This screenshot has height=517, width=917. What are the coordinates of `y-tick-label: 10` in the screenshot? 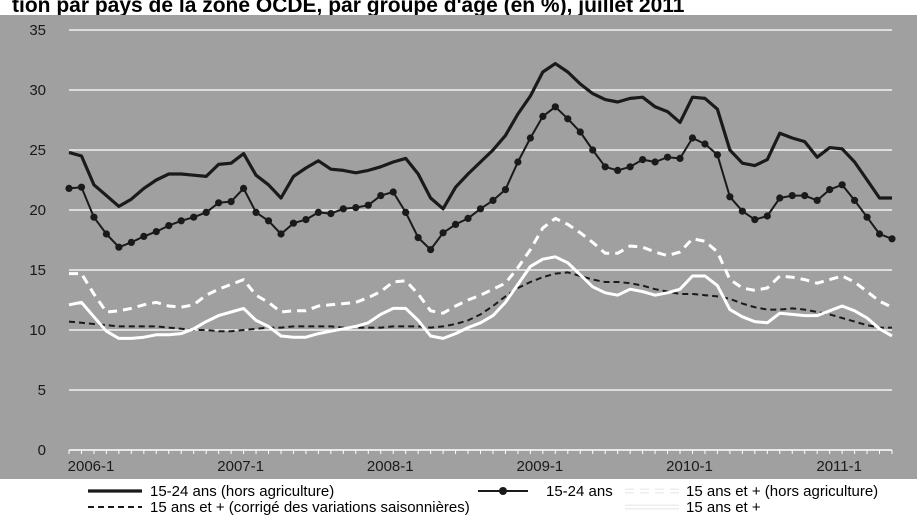 It's located at (37, 330).